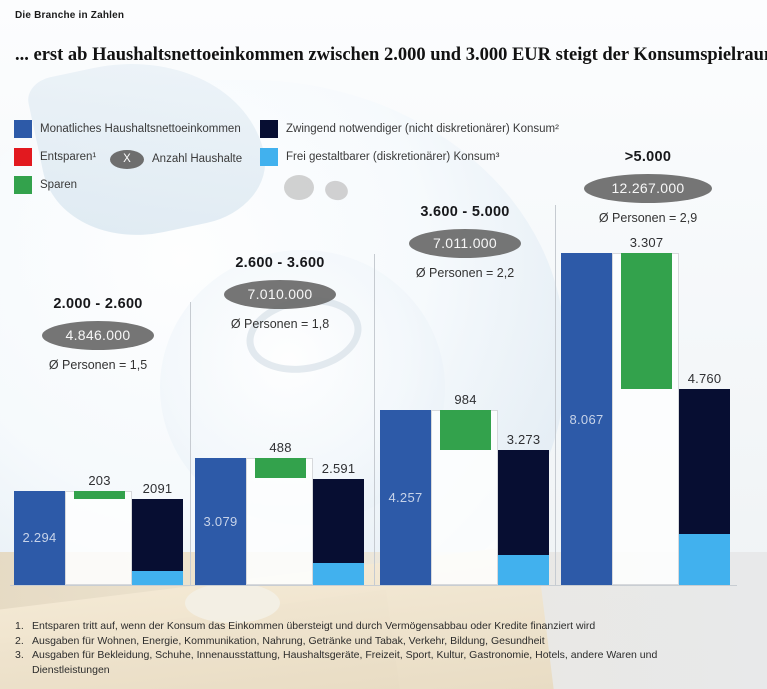 The image size is (767, 689). Describe the element at coordinates (19, 640) in the screenshot. I see `footnote-number: 2.` at that location.